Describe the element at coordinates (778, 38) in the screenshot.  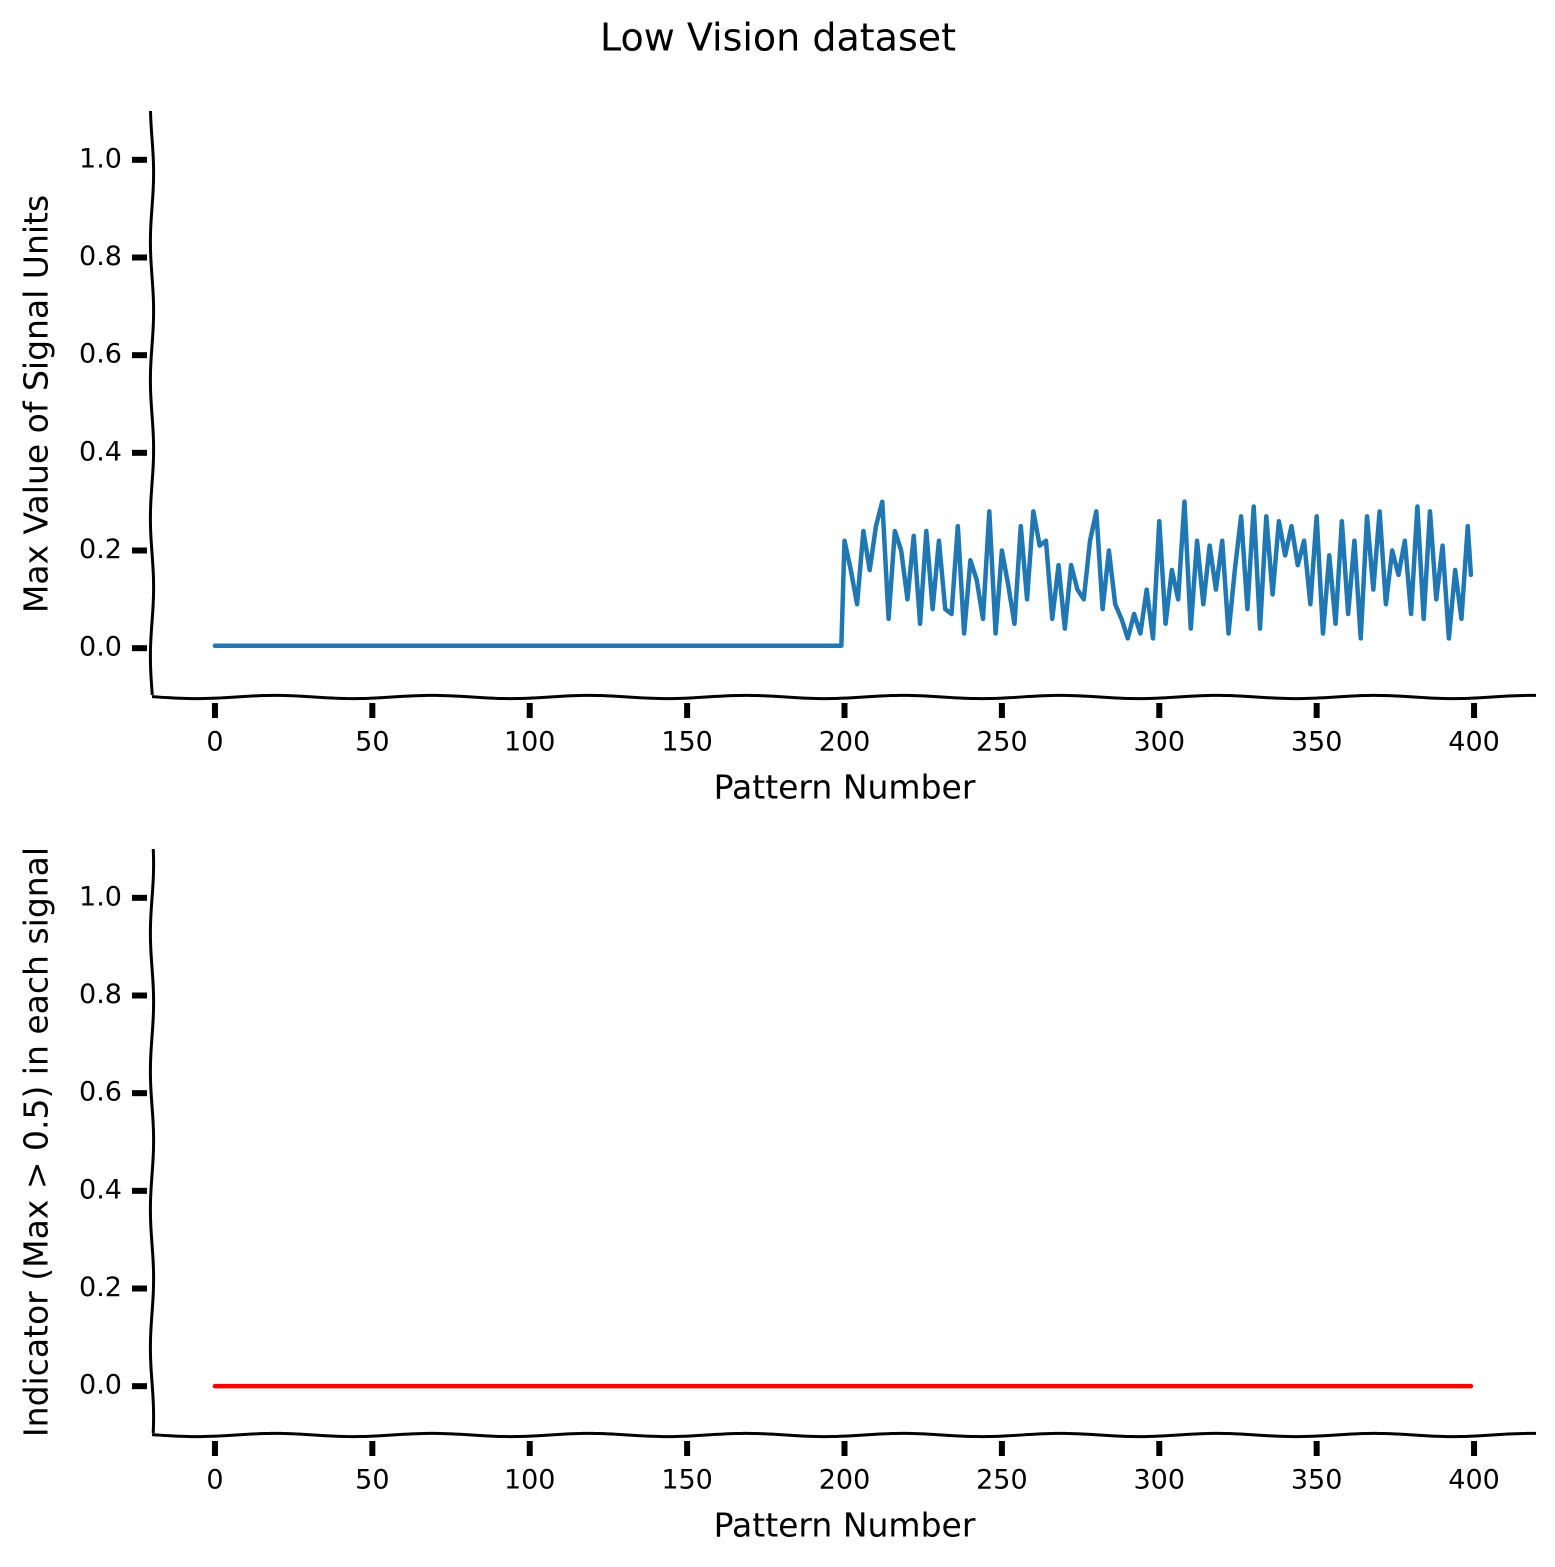
I see `figure-title: Low Vision dataset` at that location.